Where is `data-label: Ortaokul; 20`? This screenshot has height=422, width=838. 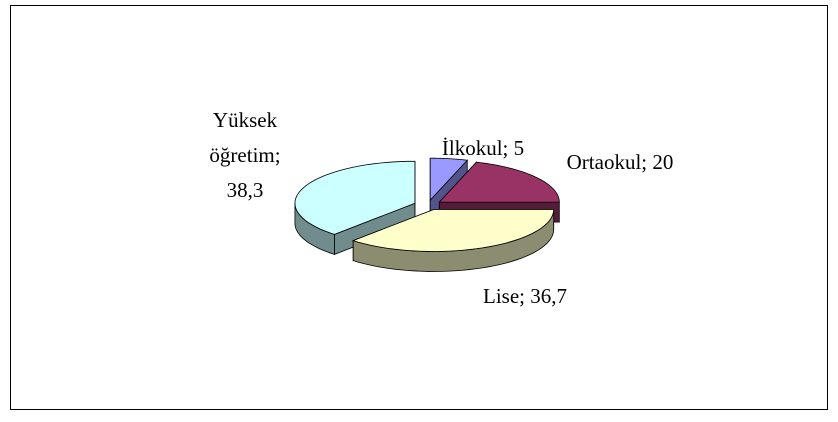 data-label: Ortaokul; 20 is located at coordinates (620, 162).